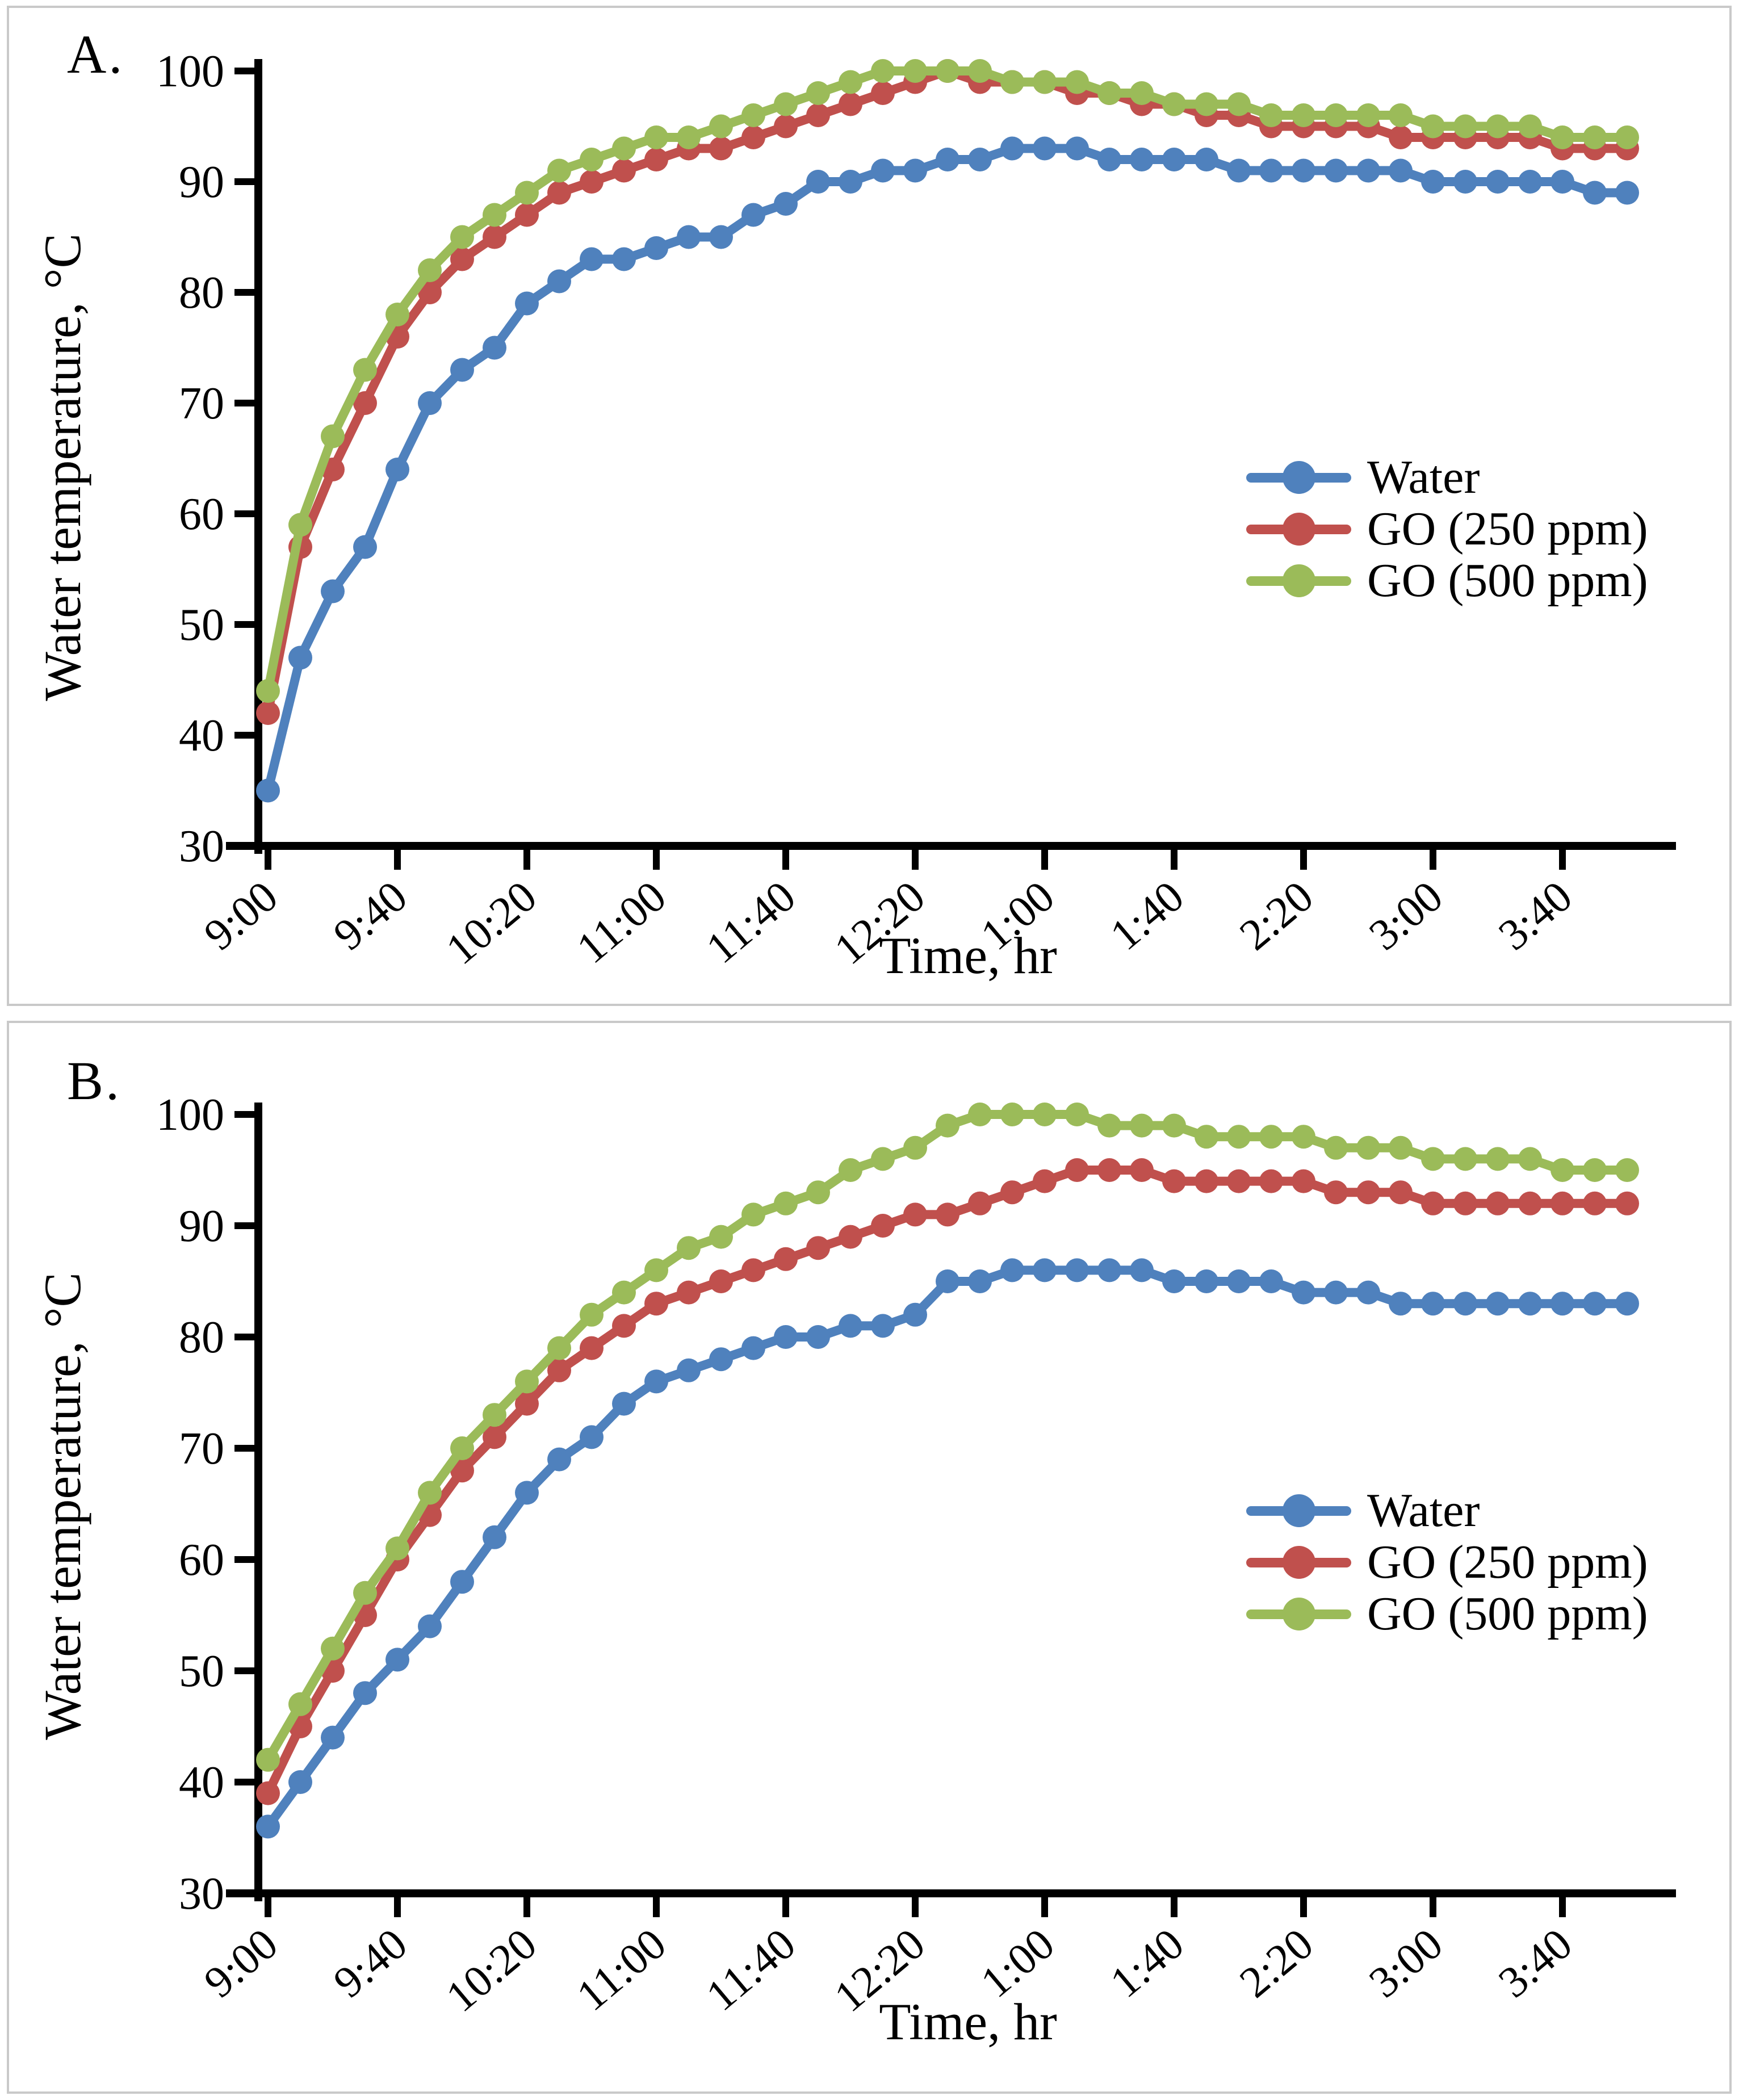 The height and width of the screenshot is (2100, 1739). Describe the element at coordinates (1508, 528) in the screenshot. I see `legend-label: GO (250 ppm)` at that location.